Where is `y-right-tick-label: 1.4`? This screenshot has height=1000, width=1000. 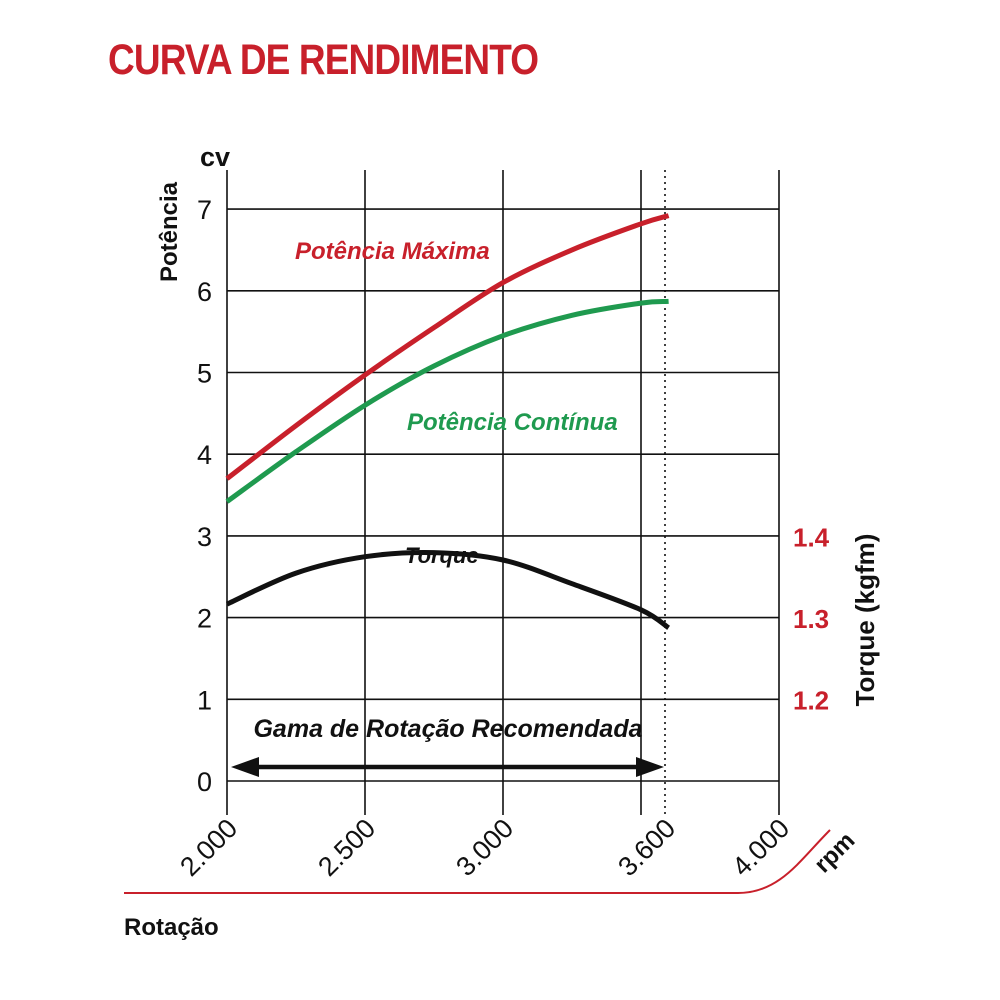 y-right-tick-label: 1.4 is located at coordinates (811, 537).